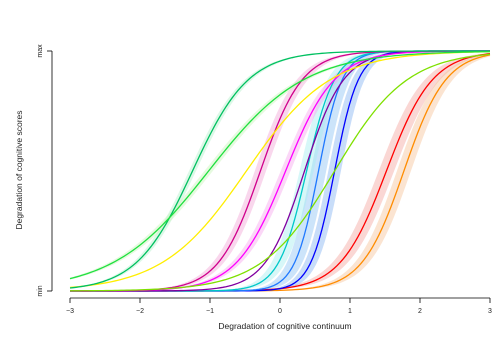  I want to click on x-tick-label: 1, so click(350, 311).